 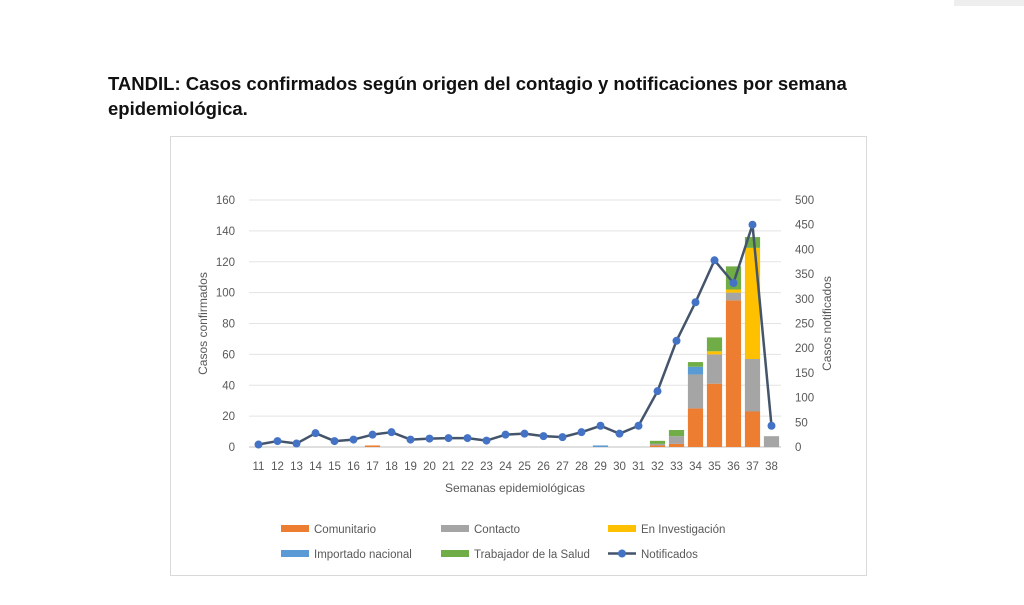 What do you see at coordinates (345, 530) in the screenshot?
I see `legend-label: Comunitario` at bounding box center [345, 530].